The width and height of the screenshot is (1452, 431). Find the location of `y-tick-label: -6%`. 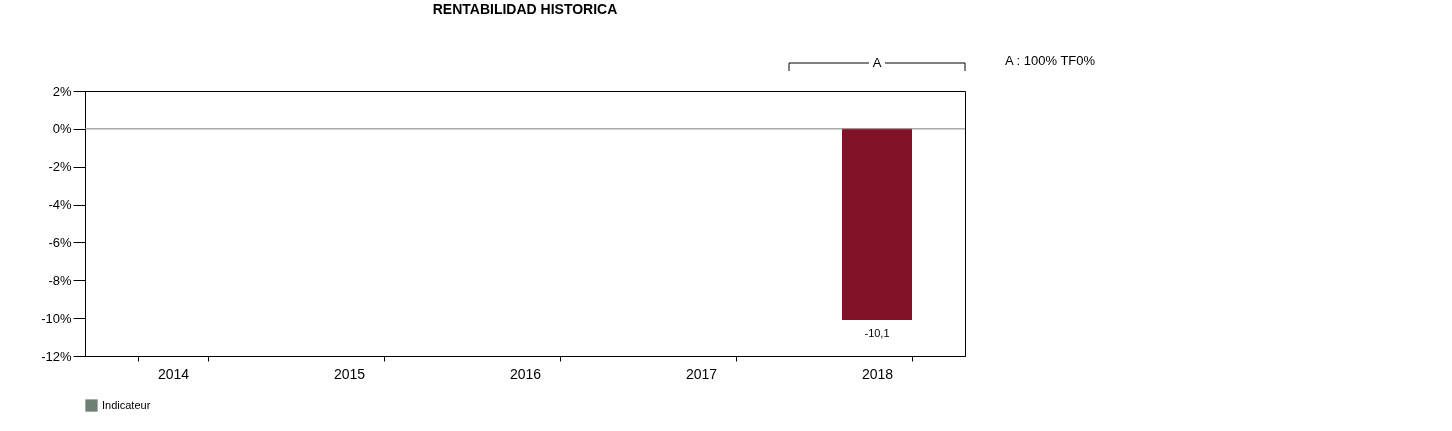

y-tick-label: -6% is located at coordinates (60, 242).